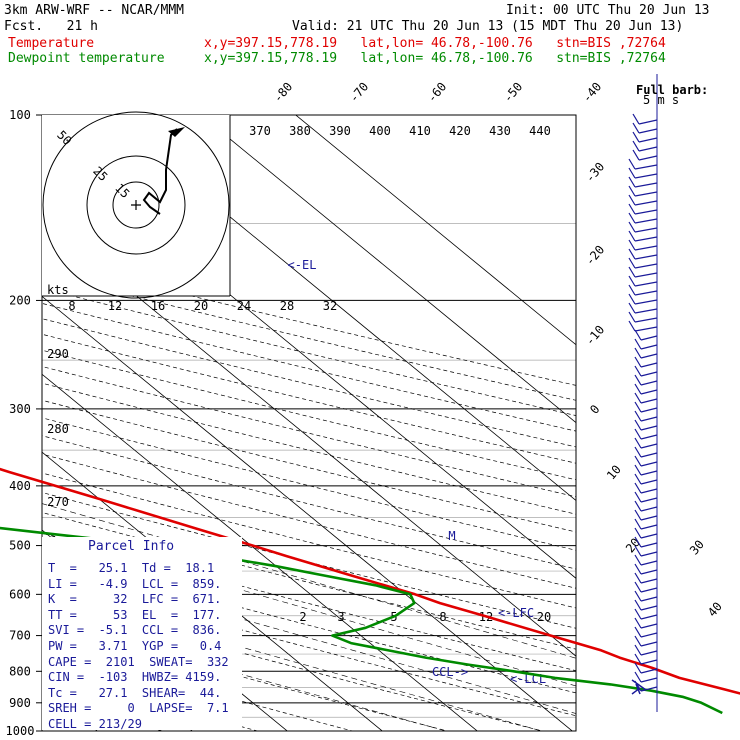 The image size is (740, 740). Describe the element at coordinates (380, 131) in the screenshot. I see `theta-label: 400` at that location.